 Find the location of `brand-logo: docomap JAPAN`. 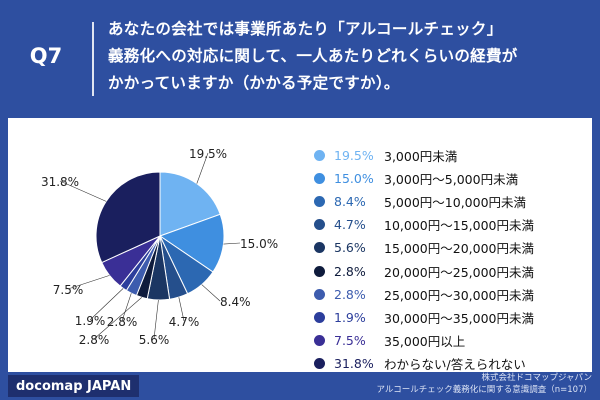

brand-logo: docomap JAPAN is located at coordinates (74, 386).